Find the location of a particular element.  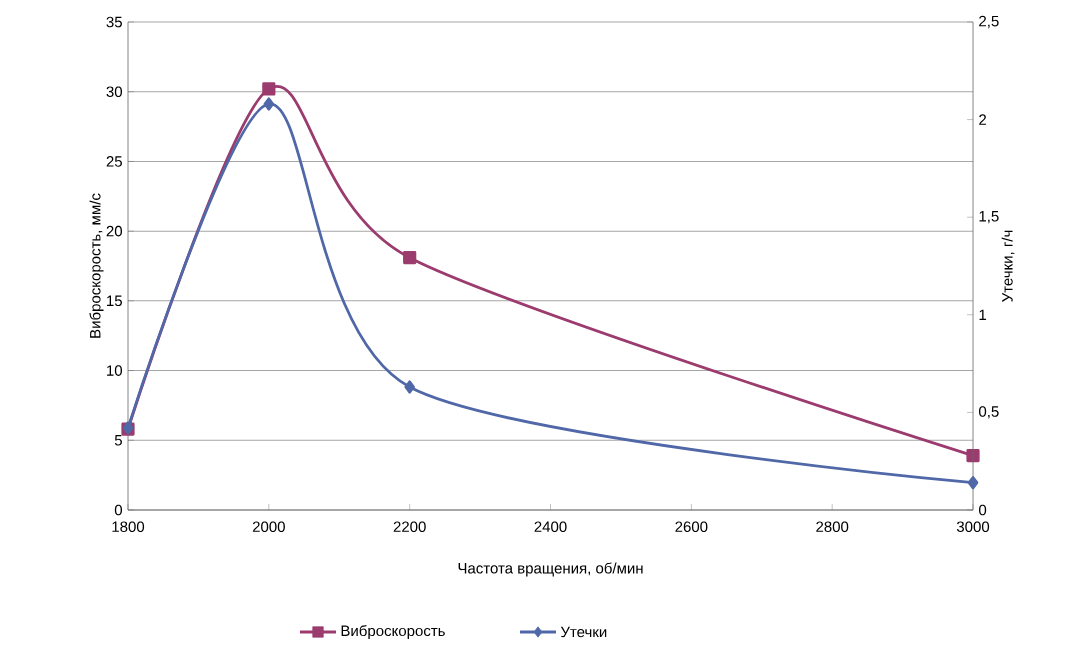

y2-axis-title: Утечки, г/ч is located at coordinates (1008, 266).